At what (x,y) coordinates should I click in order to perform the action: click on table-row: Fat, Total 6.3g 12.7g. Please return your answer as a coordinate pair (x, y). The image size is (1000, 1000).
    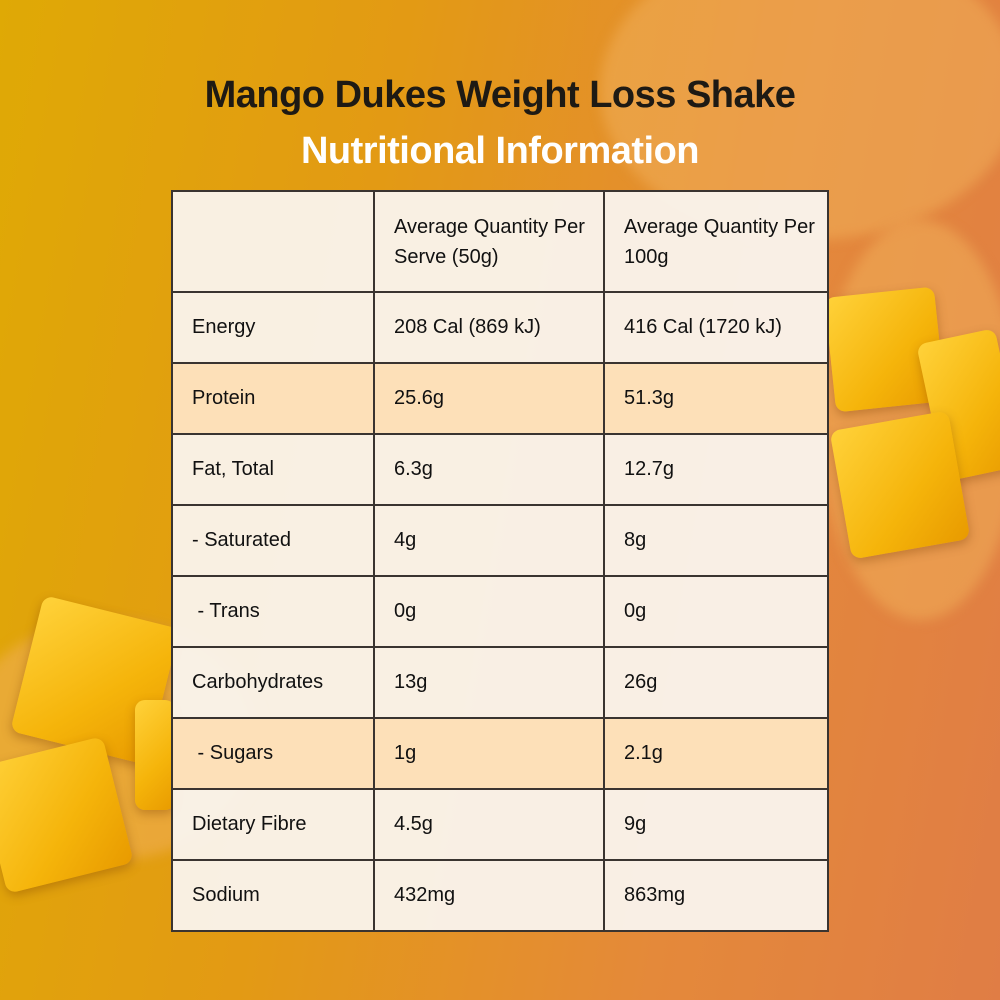
    Looking at the image, I should click on (500, 469).